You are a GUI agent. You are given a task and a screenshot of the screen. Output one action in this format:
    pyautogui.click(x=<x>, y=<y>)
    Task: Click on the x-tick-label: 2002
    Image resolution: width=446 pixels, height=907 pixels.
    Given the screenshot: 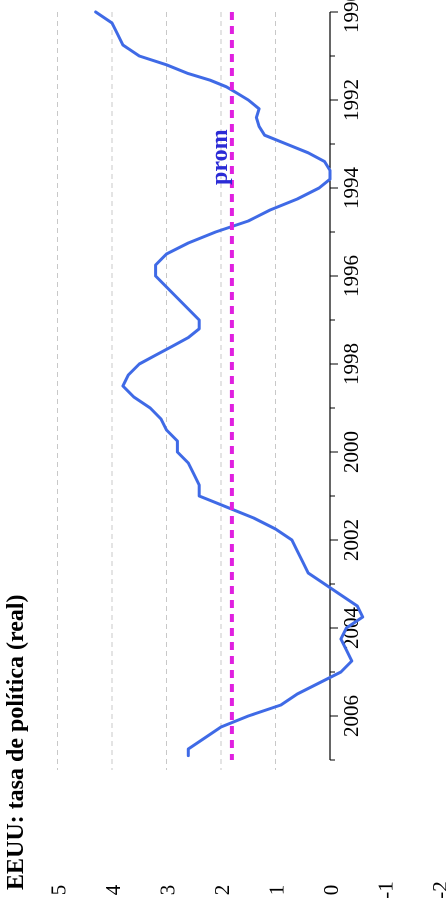 What is the action you would take?
    pyautogui.click(x=351, y=540)
    